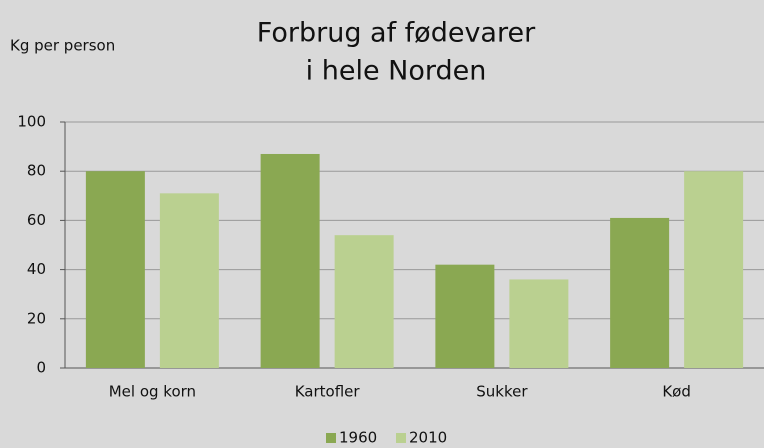  I want to click on y-tick-label: 20, so click(36, 318).